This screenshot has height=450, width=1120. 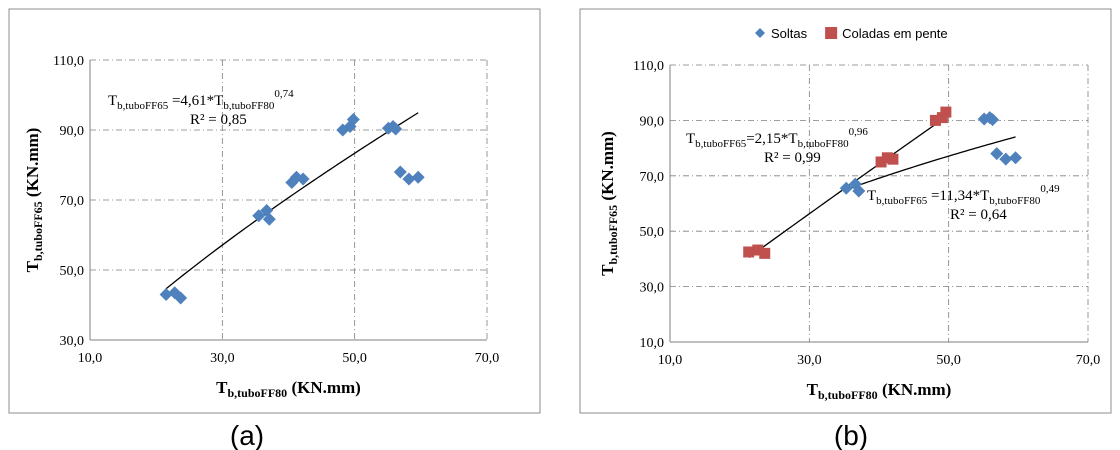 What do you see at coordinates (760, 33) in the screenshot?
I see `legend-marker-diamond` at bounding box center [760, 33].